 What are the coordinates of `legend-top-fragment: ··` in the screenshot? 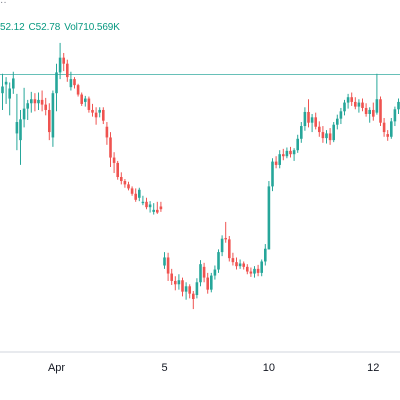 It's located at (3, 4).